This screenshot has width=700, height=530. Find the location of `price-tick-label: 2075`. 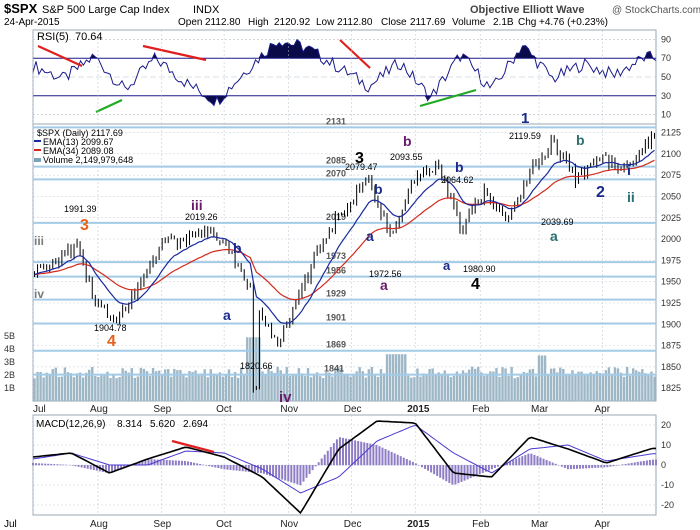

price-tick-label: 2075 is located at coordinates (671, 175).